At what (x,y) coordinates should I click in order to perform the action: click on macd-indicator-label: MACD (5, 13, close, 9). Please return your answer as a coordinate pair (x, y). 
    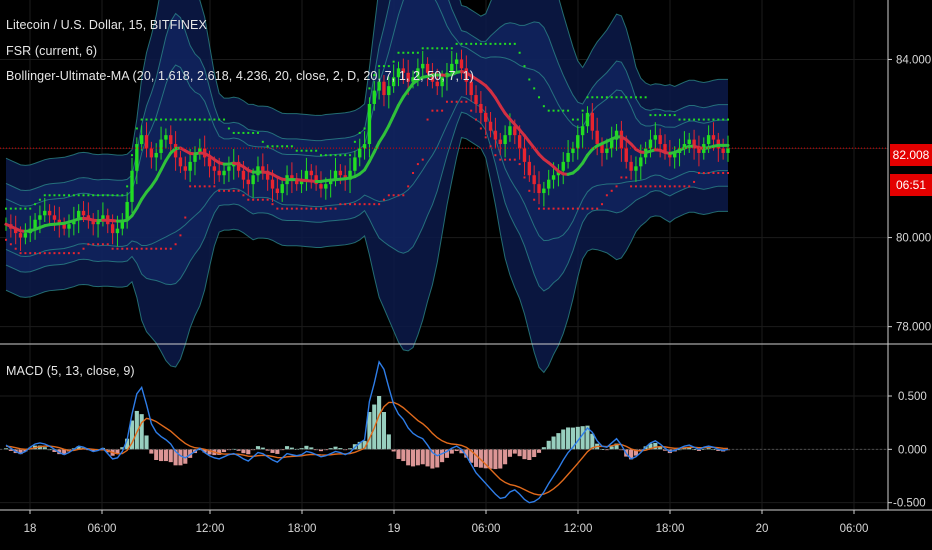
    Looking at the image, I should click on (70, 371).